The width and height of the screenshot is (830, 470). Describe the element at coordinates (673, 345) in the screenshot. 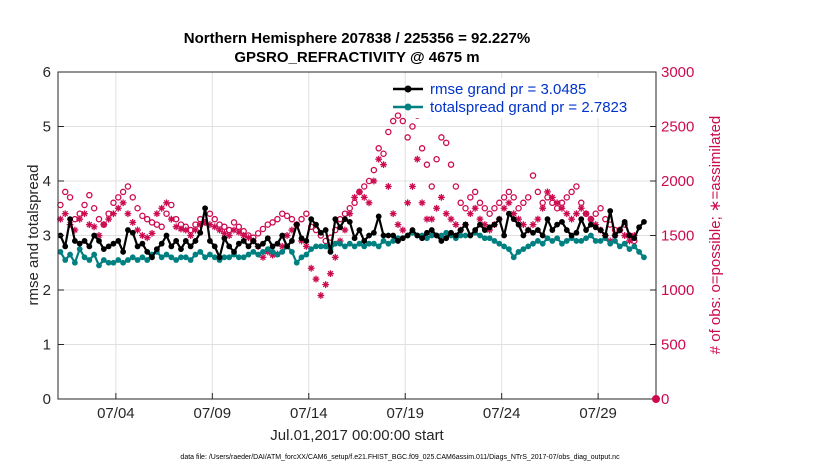

I see `right-tick-label: 500` at that location.